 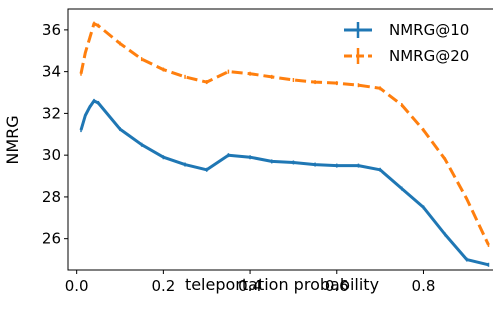 I want to click on x-tick-label: 0.4, so click(x=250, y=286).